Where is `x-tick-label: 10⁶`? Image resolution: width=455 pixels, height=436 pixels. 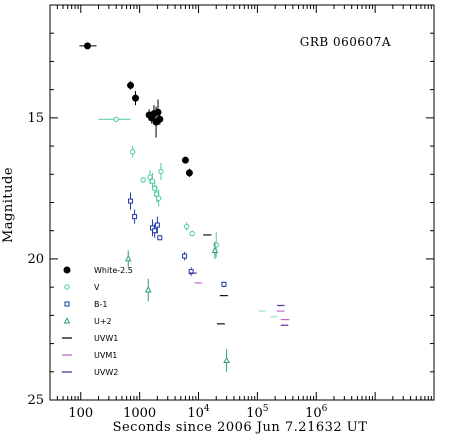 x-tick-label: 10⁶ is located at coordinates (316, 412).